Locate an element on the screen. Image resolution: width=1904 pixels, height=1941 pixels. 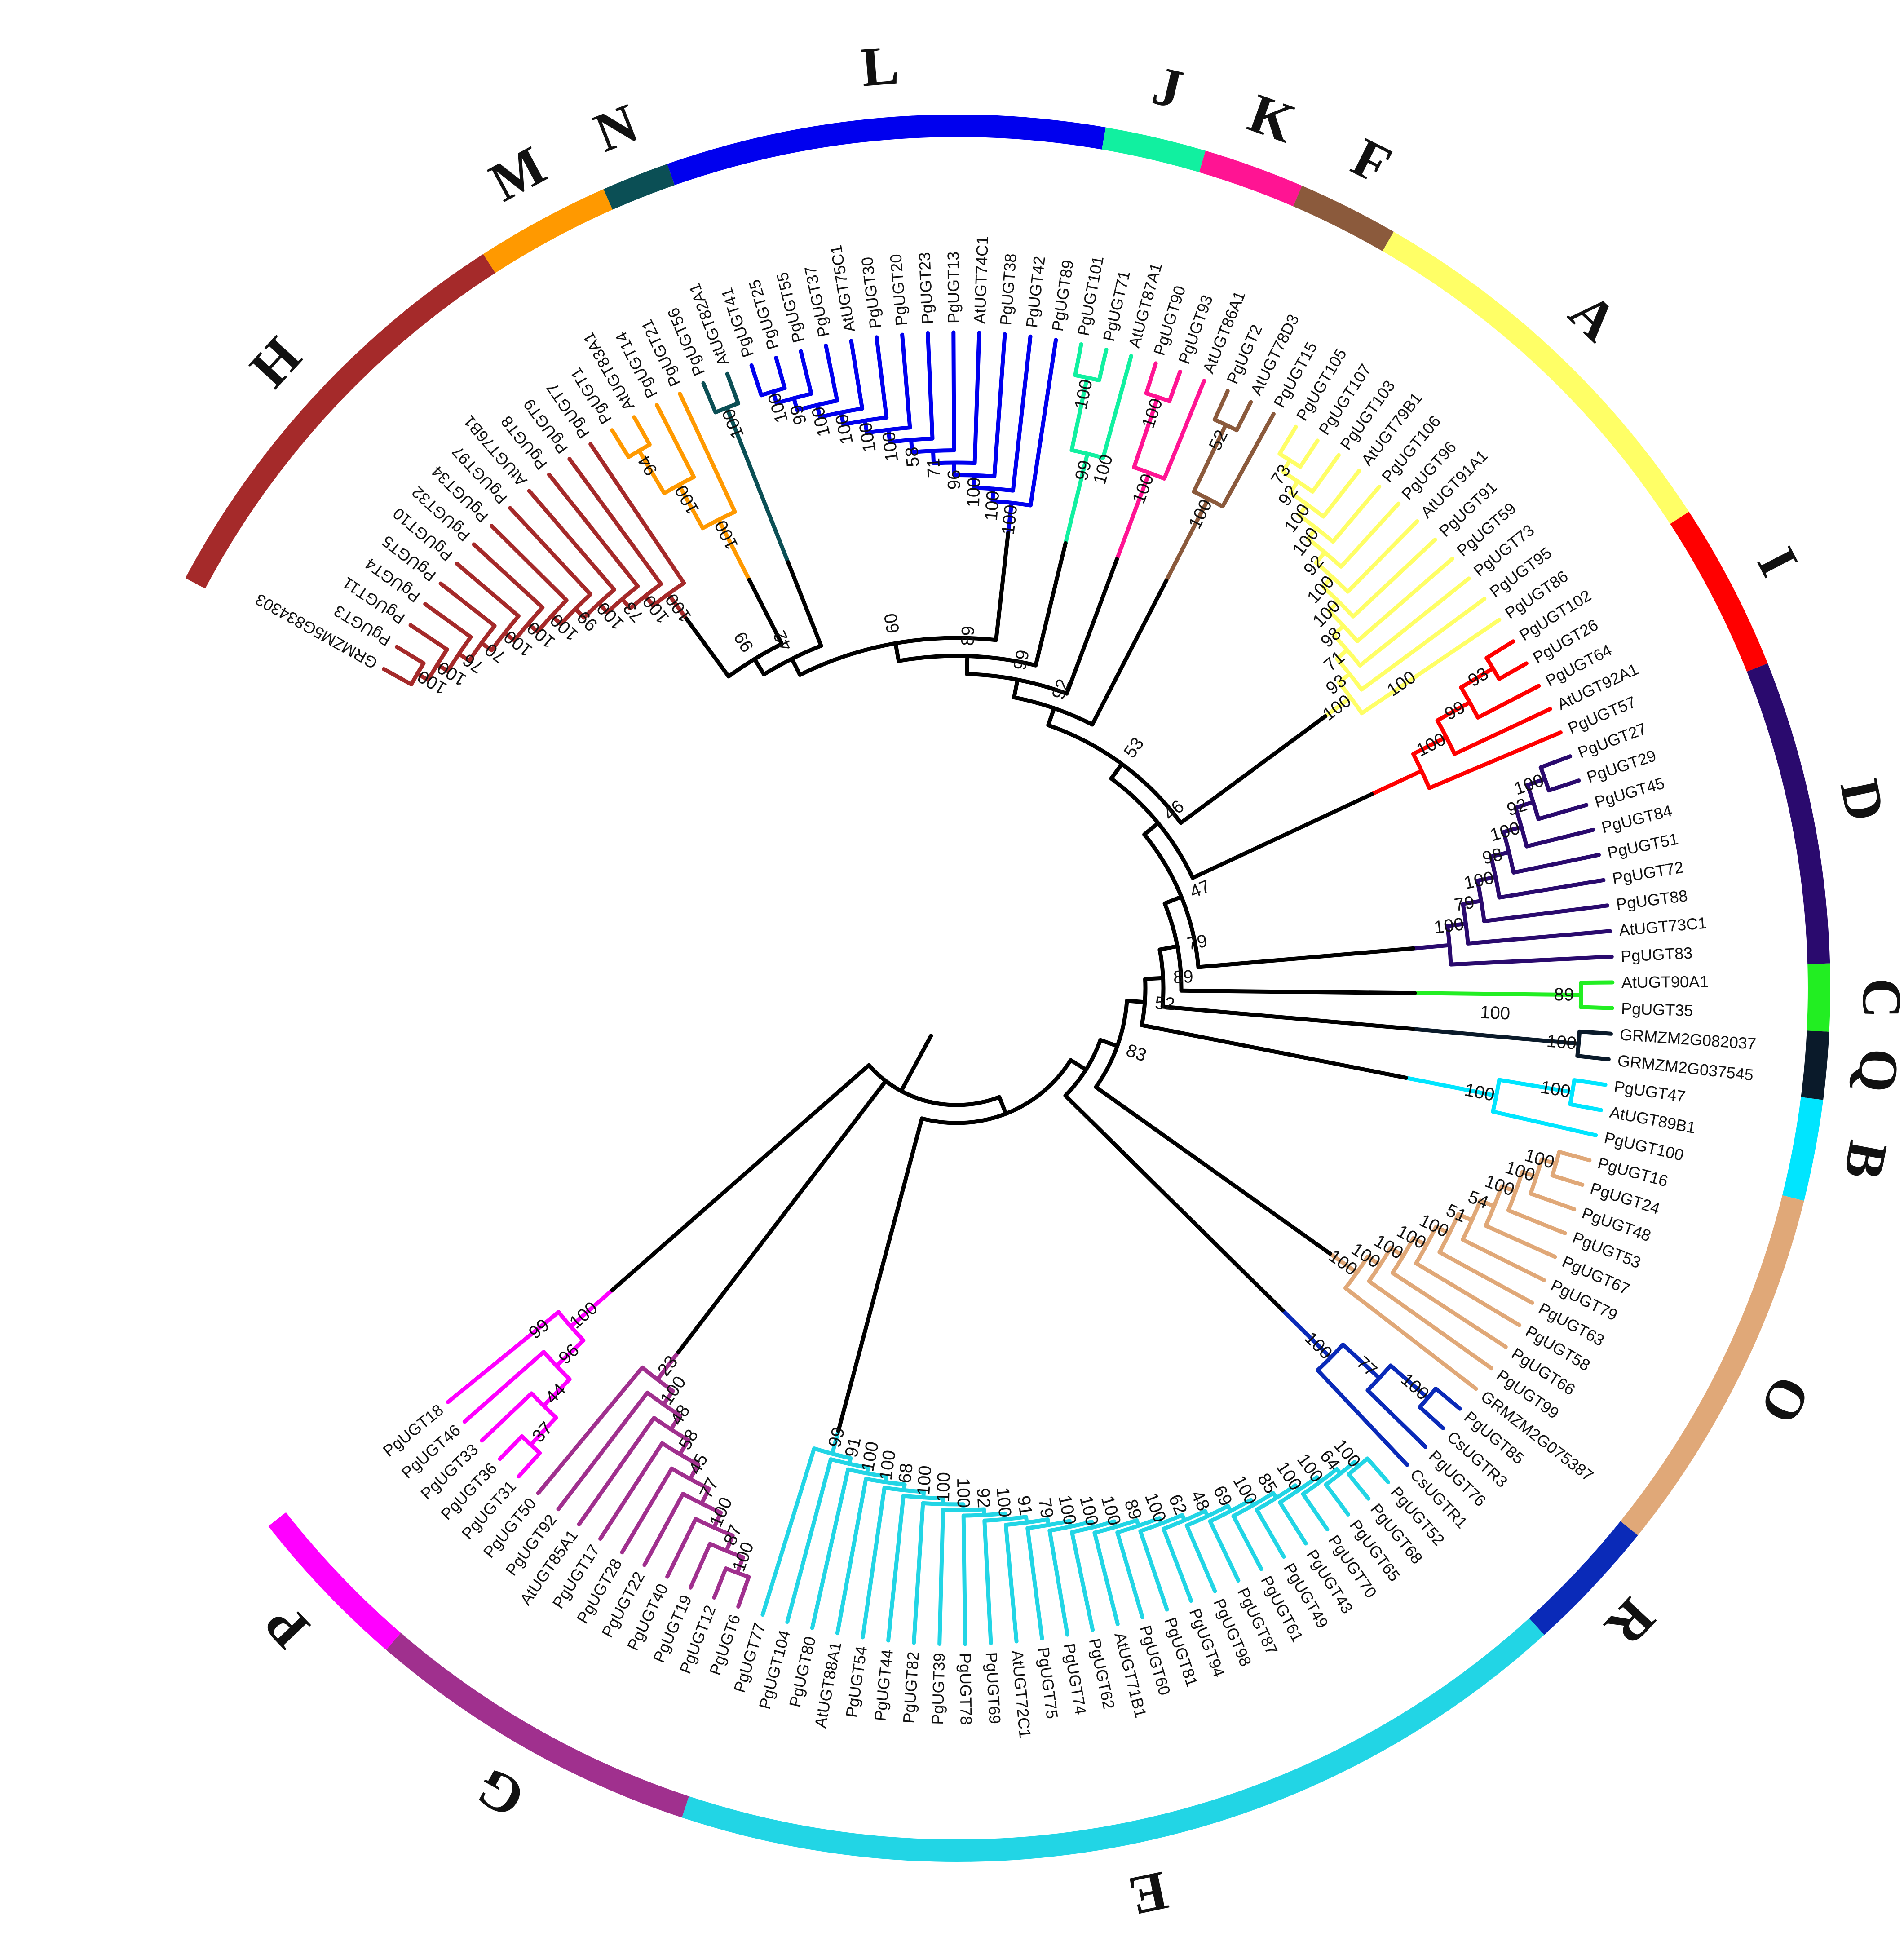
bootstrap-value: 53 is located at coordinates (1134, 748).